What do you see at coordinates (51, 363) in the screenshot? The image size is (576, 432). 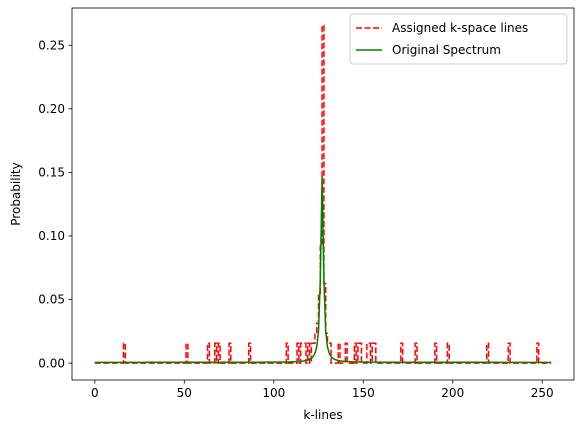 I see `y-tick-label: 0.00` at bounding box center [51, 363].